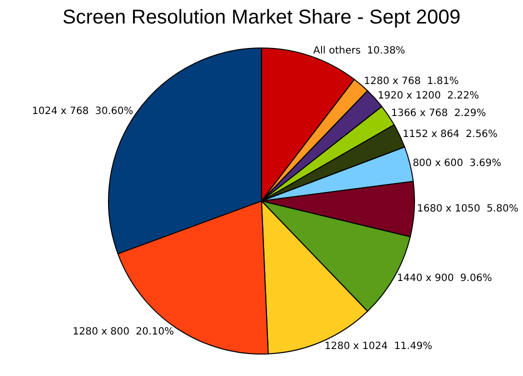 Image resolution: width=523 pixels, height=376 pixels. I want to click on slice-label: 1366 x 768 2.29%, so click(438, 114).